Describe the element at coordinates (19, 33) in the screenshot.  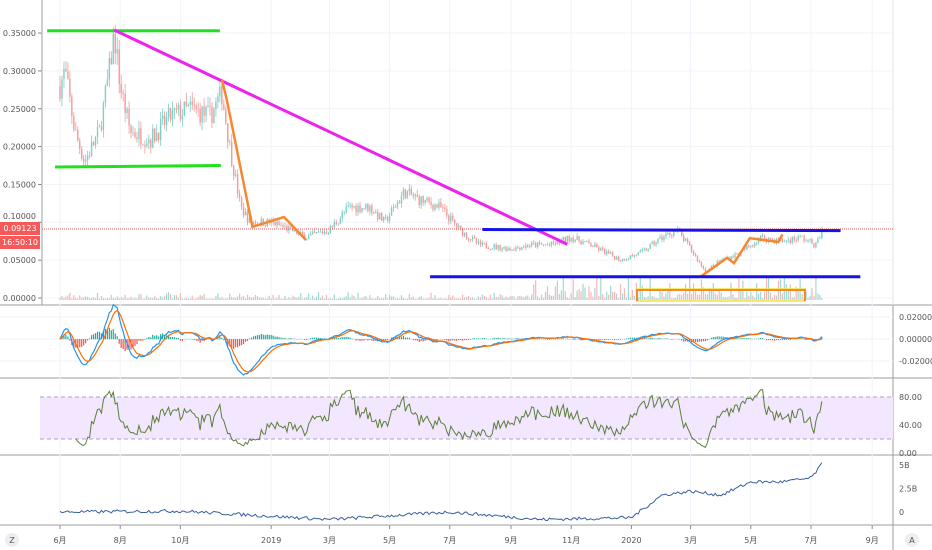
I see `price-tick-label: 0.35000` at that location.